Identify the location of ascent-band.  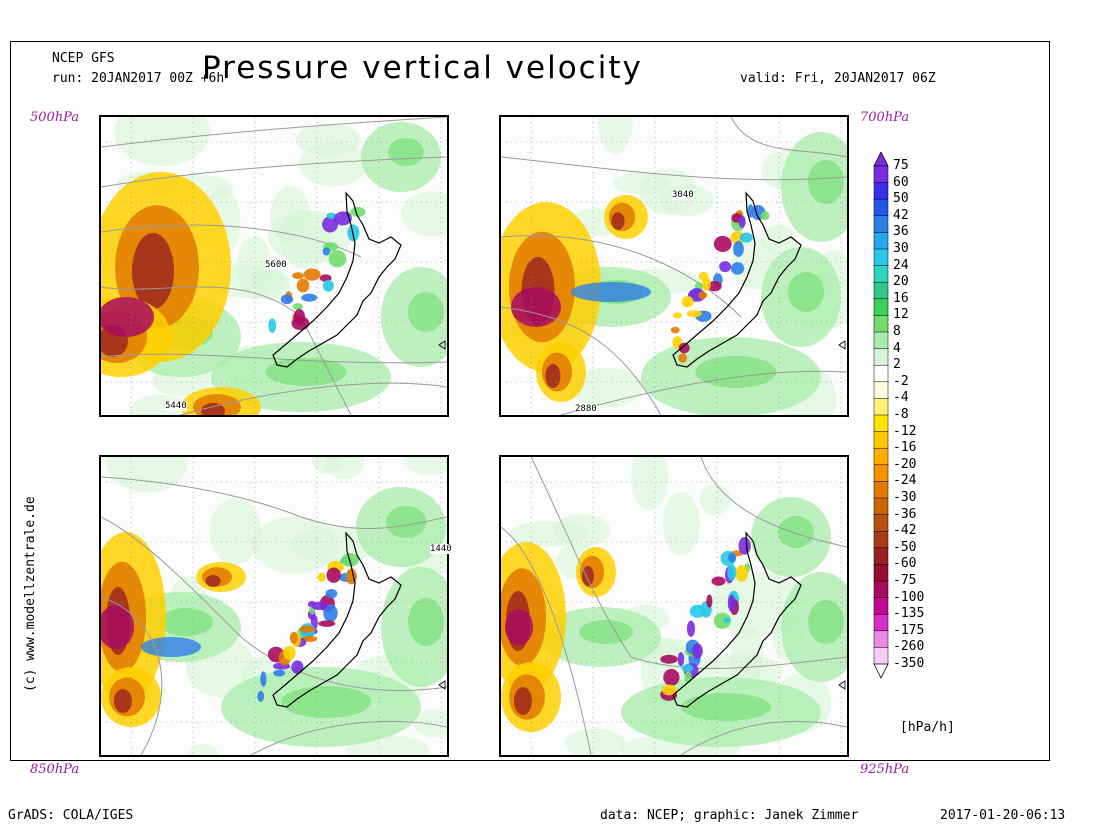
(611, 292).